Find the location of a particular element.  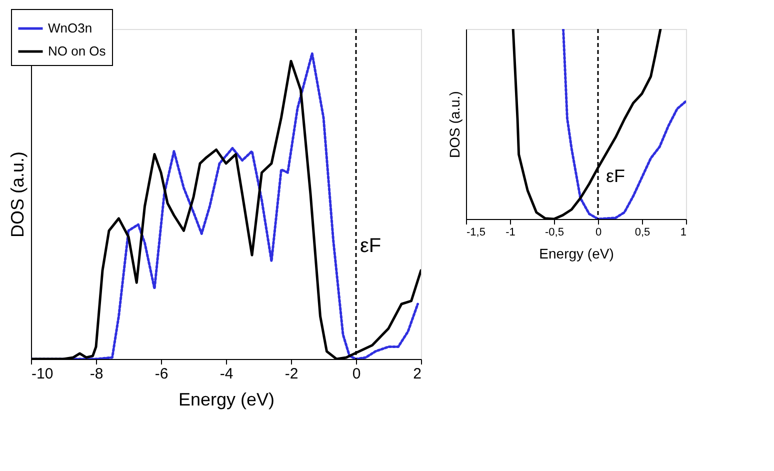

x-tick-label: 2 is located at coordinates (417, 374).